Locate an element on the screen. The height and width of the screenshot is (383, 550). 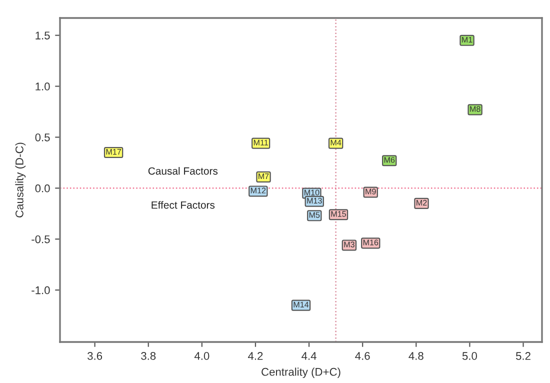
x-tick-label: 3.8 is located at coordinates (148, 356).